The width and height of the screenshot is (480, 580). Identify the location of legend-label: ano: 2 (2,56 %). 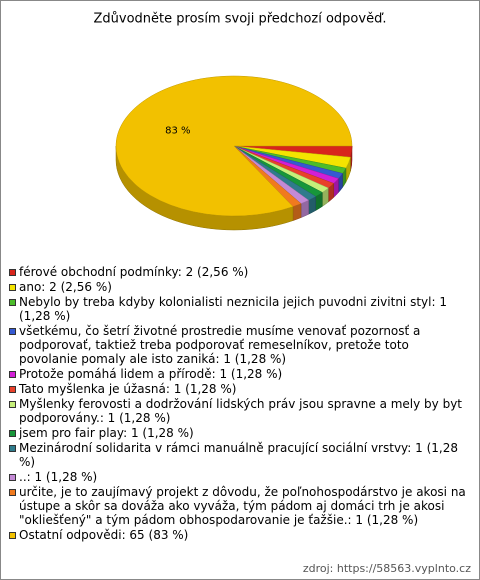
(65, 287).